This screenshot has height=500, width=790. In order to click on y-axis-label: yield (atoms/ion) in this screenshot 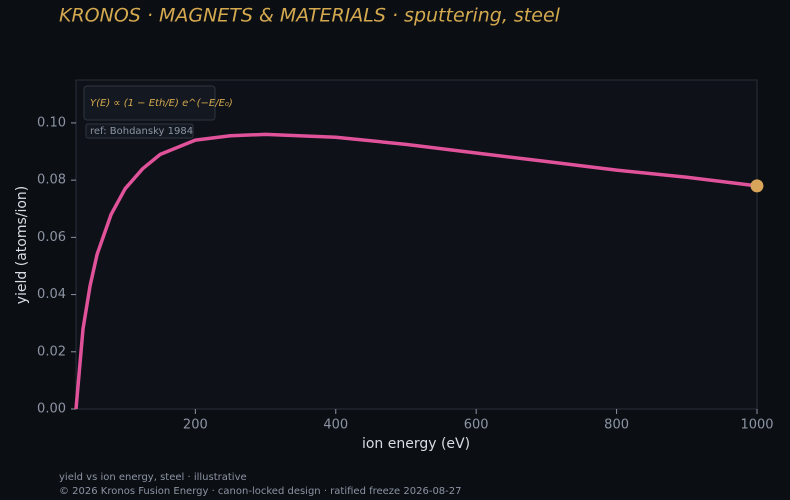, I will do `click(22, 245)`.